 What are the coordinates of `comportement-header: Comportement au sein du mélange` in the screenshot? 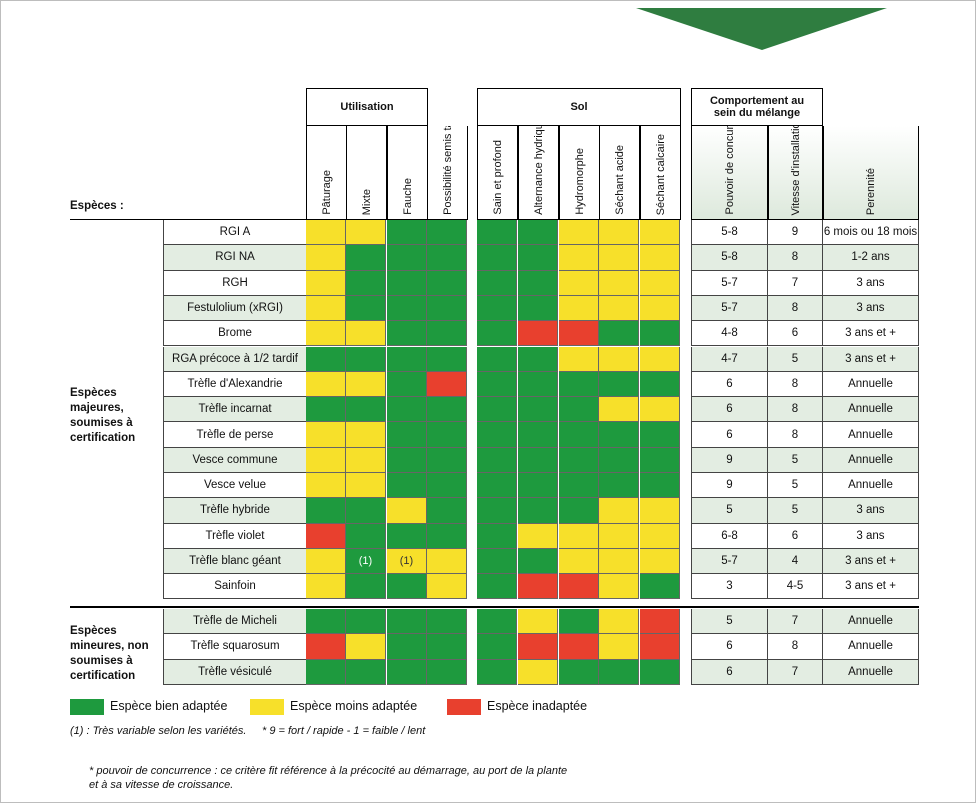 It's located at (757, 107).